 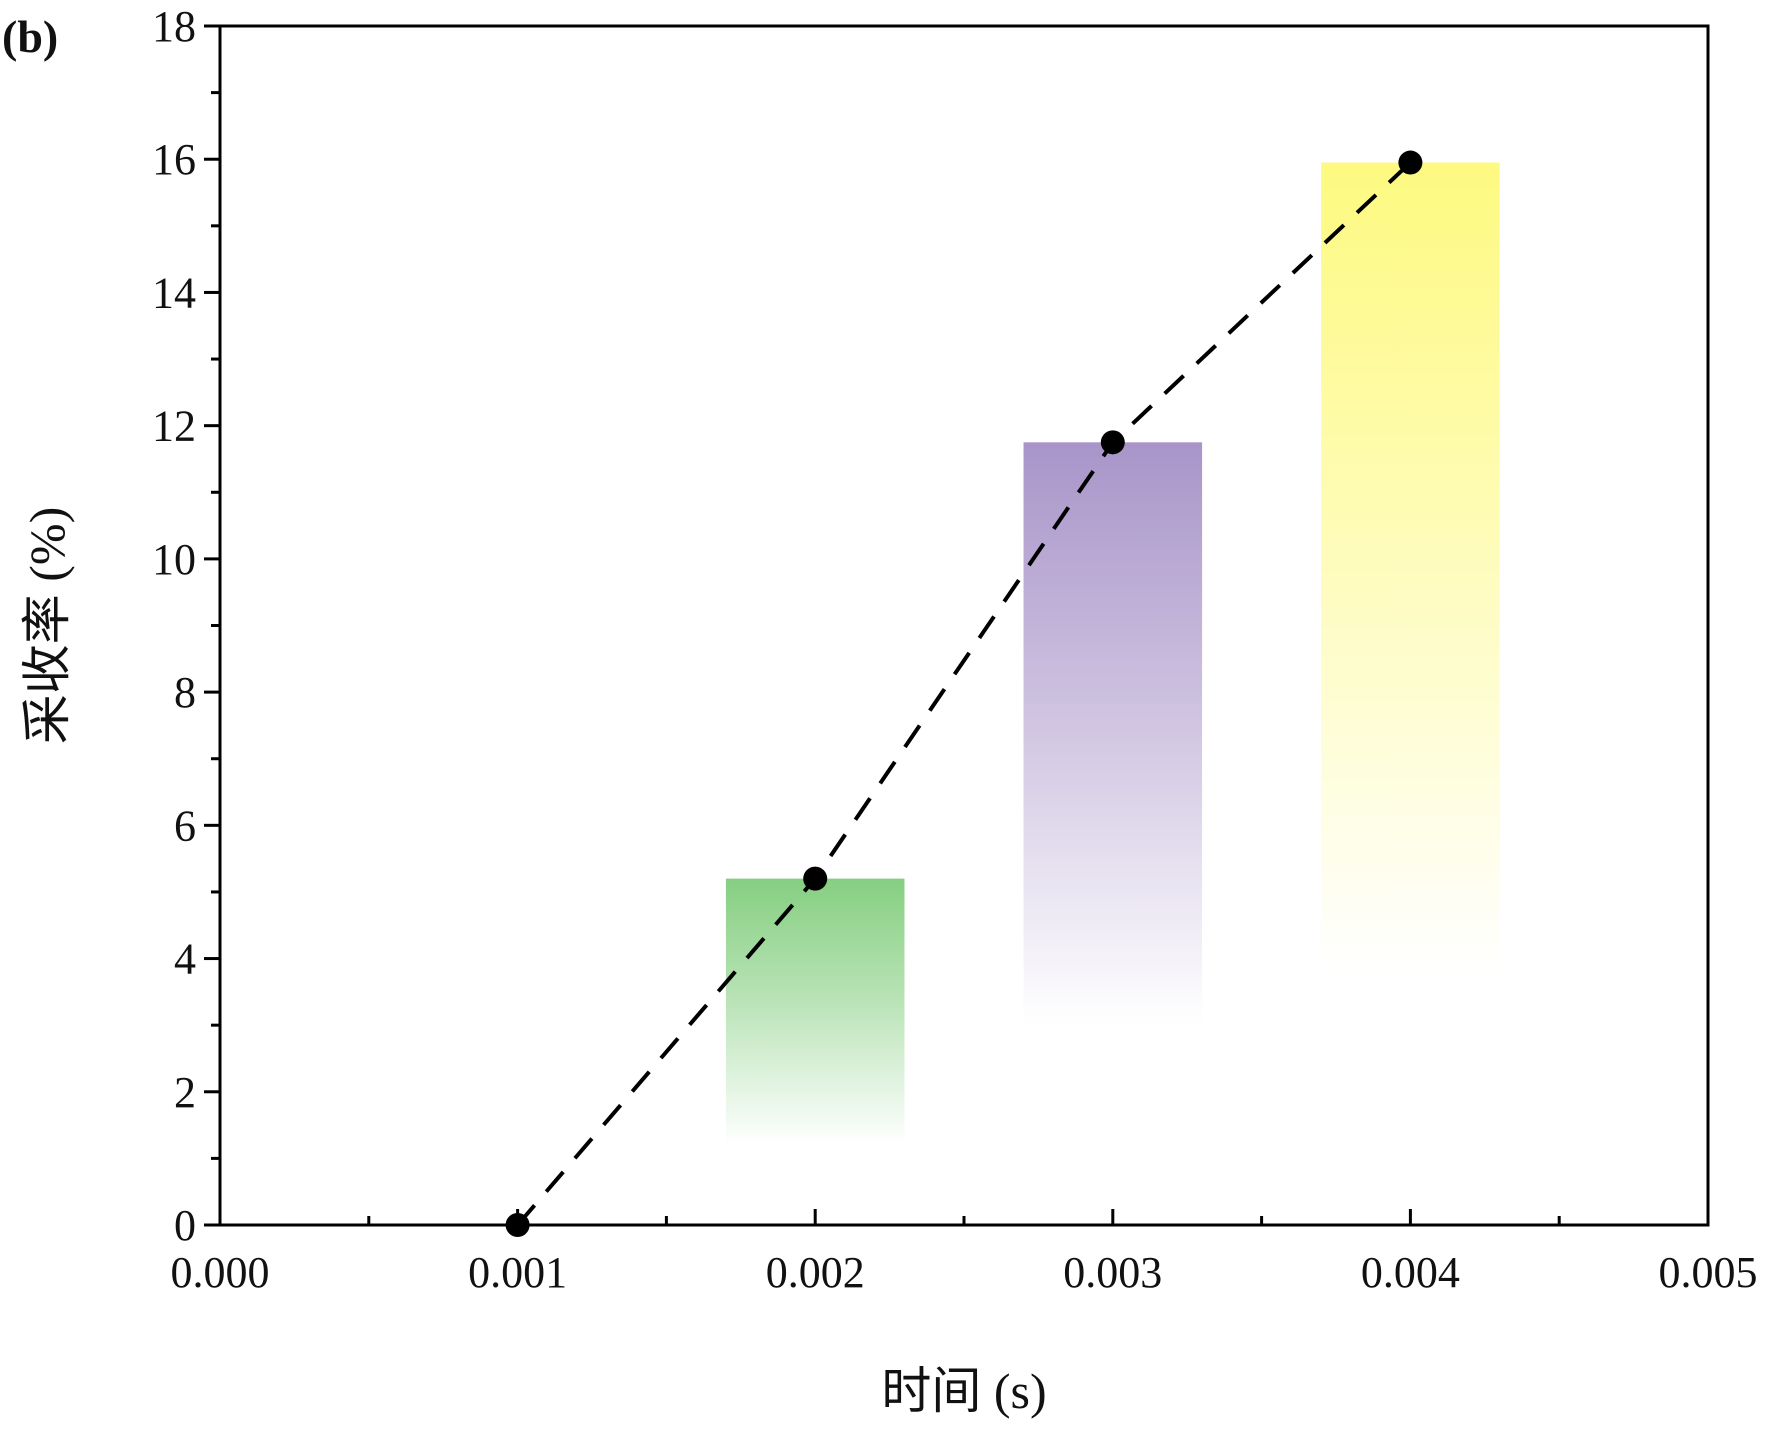 What do you see at coordinates (963, 1391) in the screenshot?
I see `x-axis-title: 时间 (s)` at bounding box center [963, 1391].